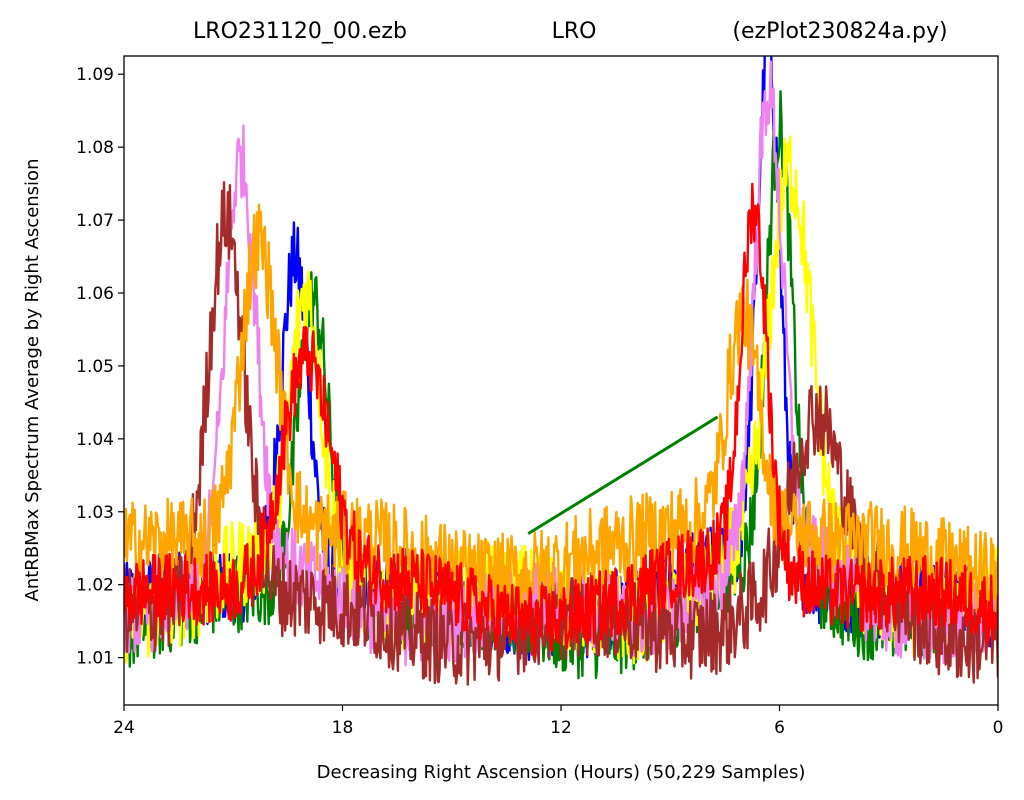 The height and width of the screenshot is (800, 1024). What do you see at coordinates (839, 31) in the screenshot?
I see `chart-title-right: (ezPlot230824a.py)` at bounding box center [839, 31].